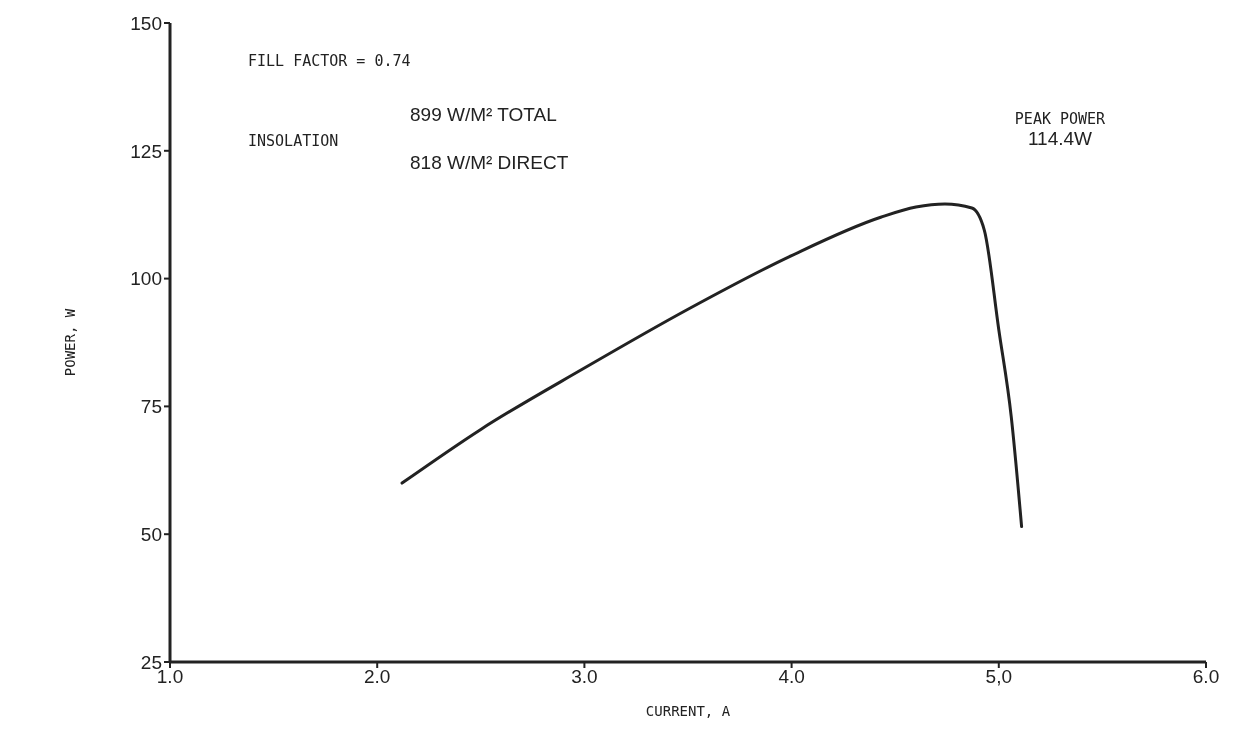 This screenshot has width=1237, height=743. I want to click on x-tick-label: 6.0, so click(1206, 677).